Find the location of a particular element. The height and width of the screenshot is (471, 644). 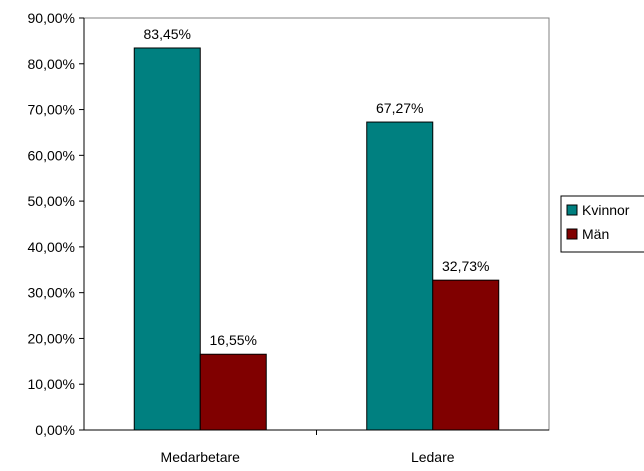

legend-label: Män is located at coordinates (595, 234).